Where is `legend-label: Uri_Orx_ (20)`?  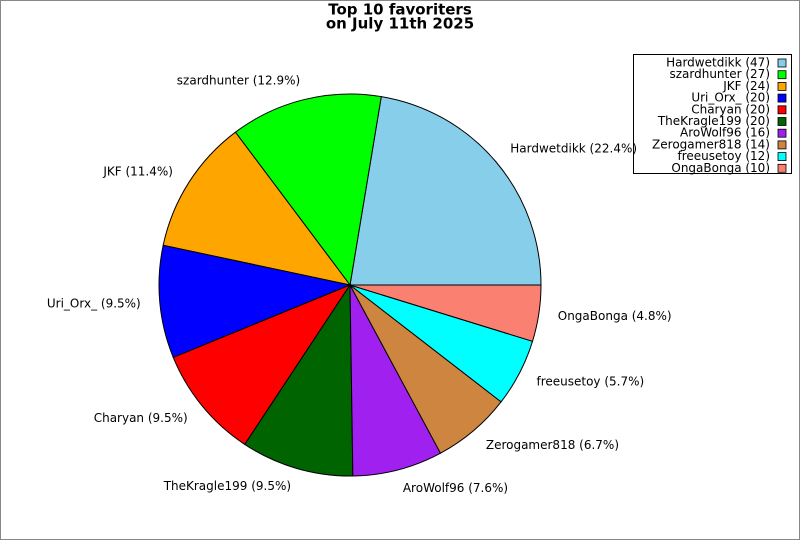 legend-label: Uri_Orx_ (20) is located at coordinates (730, 98).